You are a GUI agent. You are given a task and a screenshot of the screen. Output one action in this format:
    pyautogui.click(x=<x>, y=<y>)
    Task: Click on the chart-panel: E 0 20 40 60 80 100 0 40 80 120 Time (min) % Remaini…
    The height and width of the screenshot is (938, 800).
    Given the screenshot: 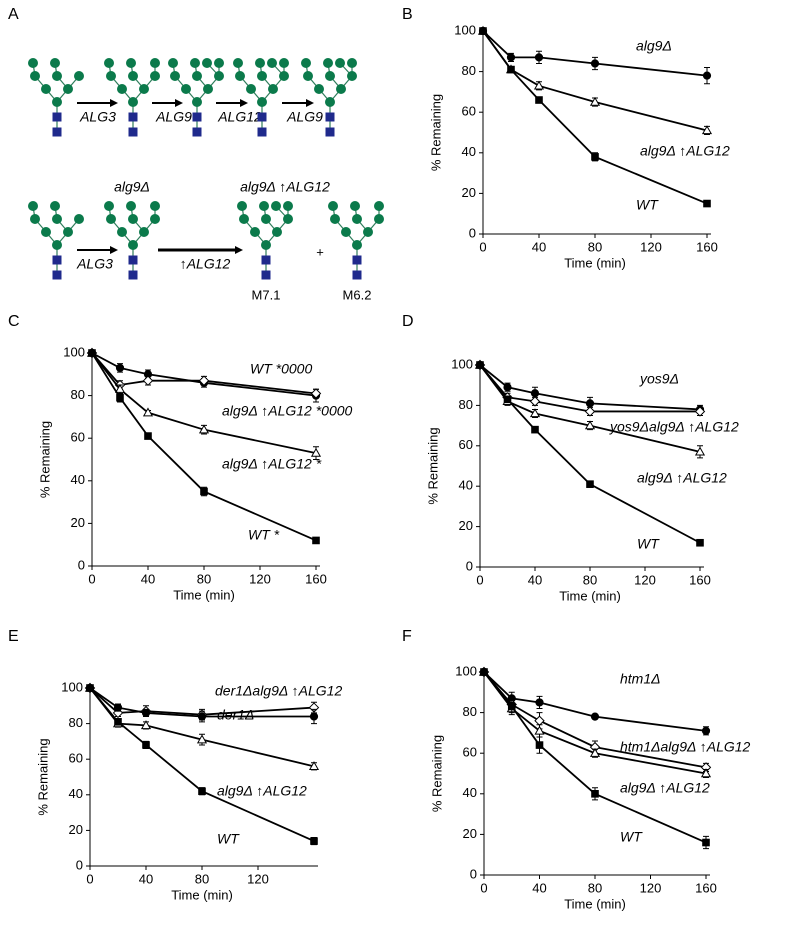 What is the action you would take?
    pyautogui.click(x=175, y=765)
    